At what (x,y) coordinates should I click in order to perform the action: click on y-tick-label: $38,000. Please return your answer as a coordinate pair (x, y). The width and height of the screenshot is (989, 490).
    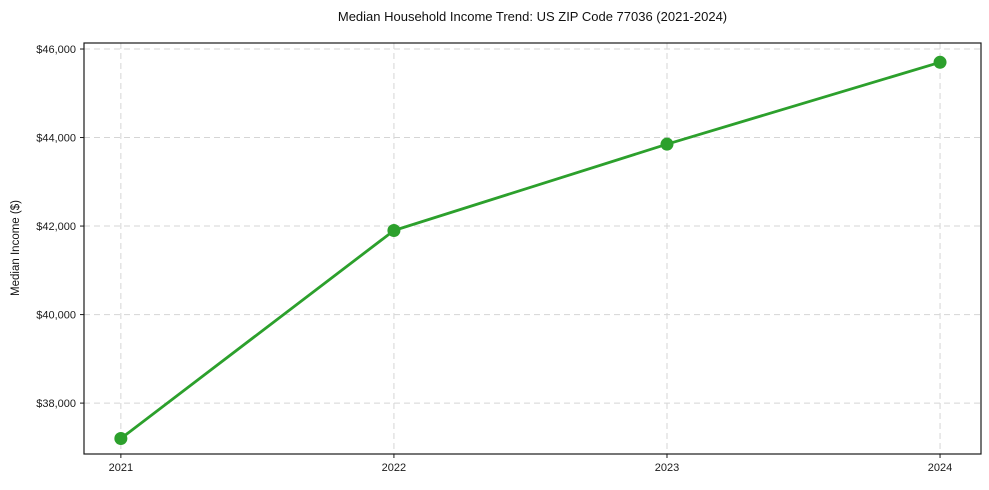
    Looking at the image, I should click on (56, 404).